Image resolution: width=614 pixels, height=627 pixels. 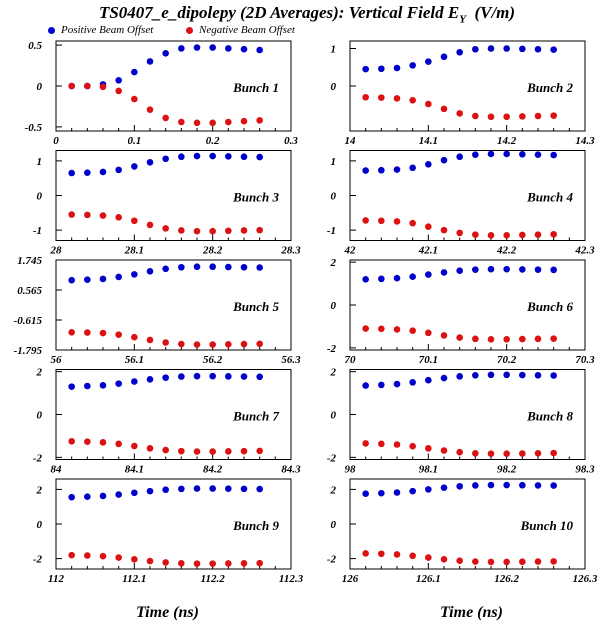 What do you see at coordinates (462, 19) in the screenshot?
I see `chart-title-subscript: Y` at bounding box center [462, 19].